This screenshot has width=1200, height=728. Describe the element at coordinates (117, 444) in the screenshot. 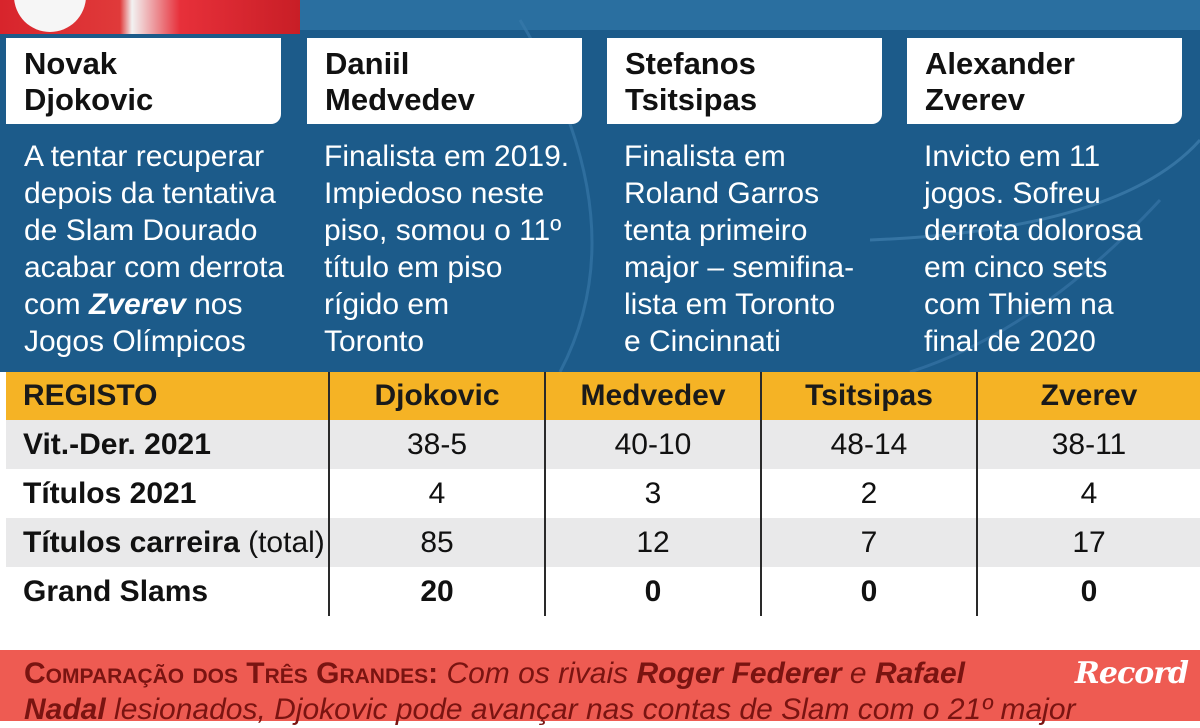

I see `row-label-text: Vit.-Der. 2021` at that location.